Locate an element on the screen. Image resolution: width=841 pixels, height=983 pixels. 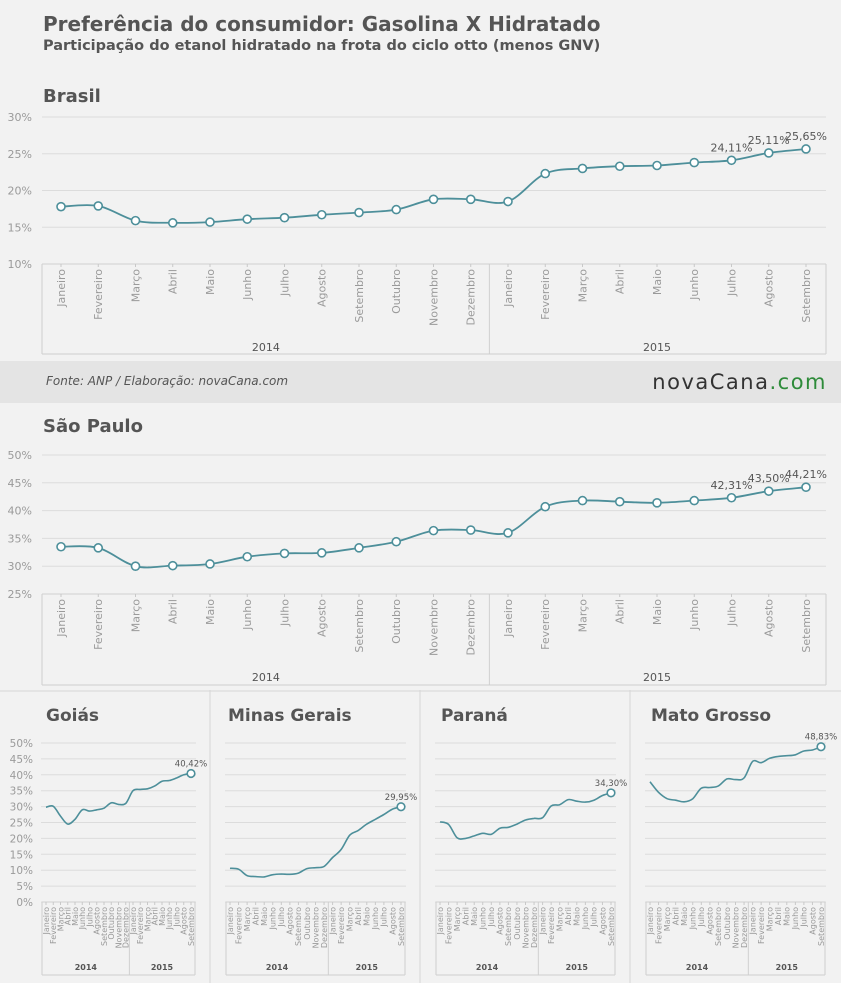
y-tick-label: 0% is located at coordinates (24, 903).